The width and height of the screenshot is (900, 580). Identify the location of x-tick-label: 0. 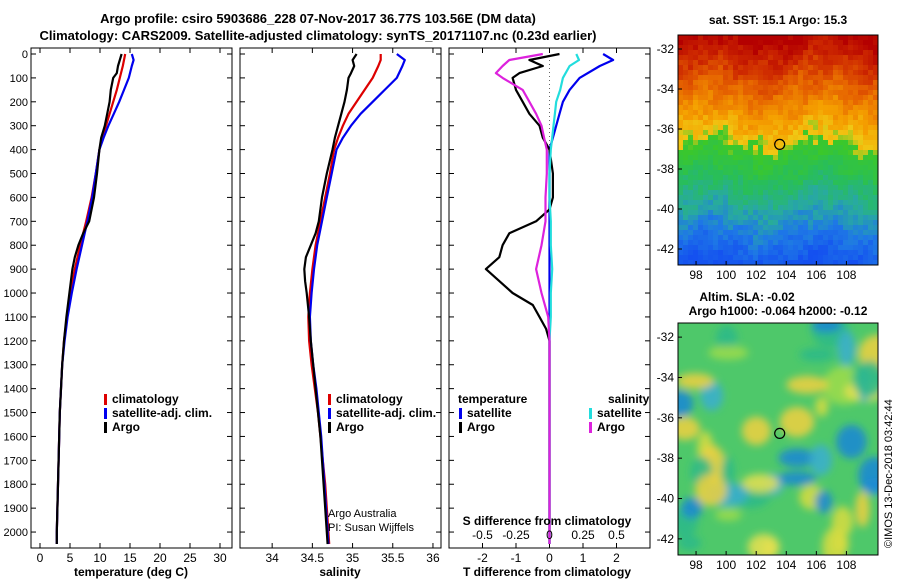
(549, 558).